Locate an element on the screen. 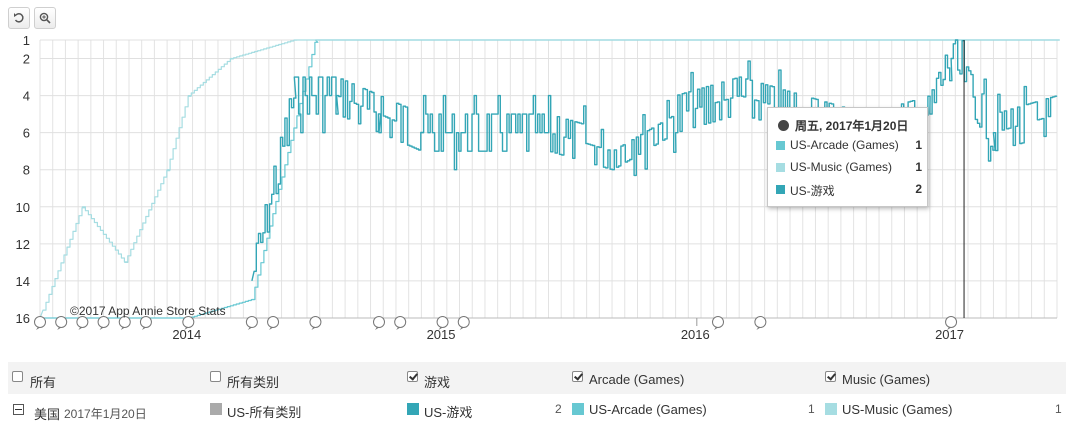  zoom-in-button is located at coordinates (45, 18).